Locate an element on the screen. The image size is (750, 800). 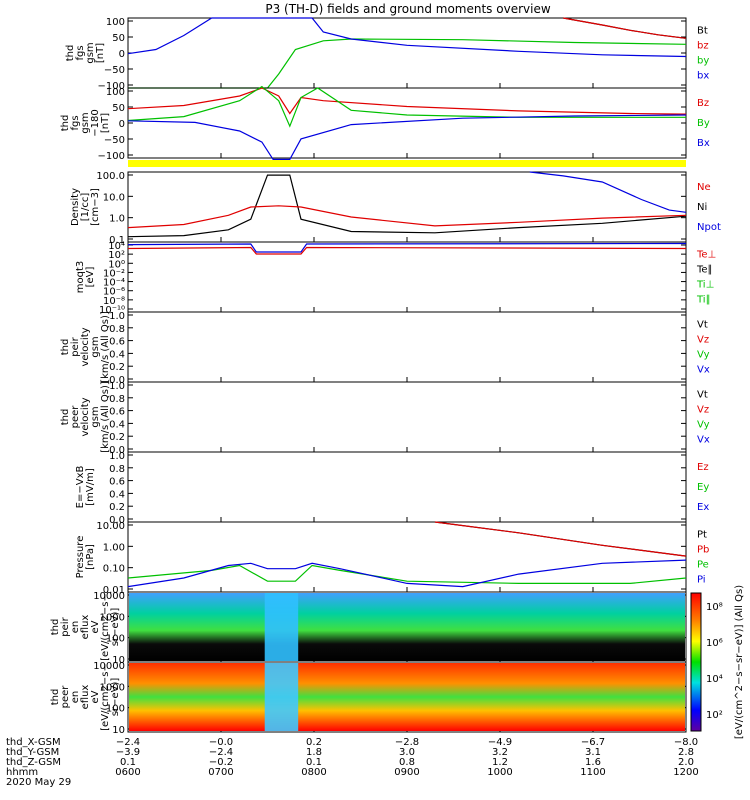
colorbar is located at coordinates (696, 662).